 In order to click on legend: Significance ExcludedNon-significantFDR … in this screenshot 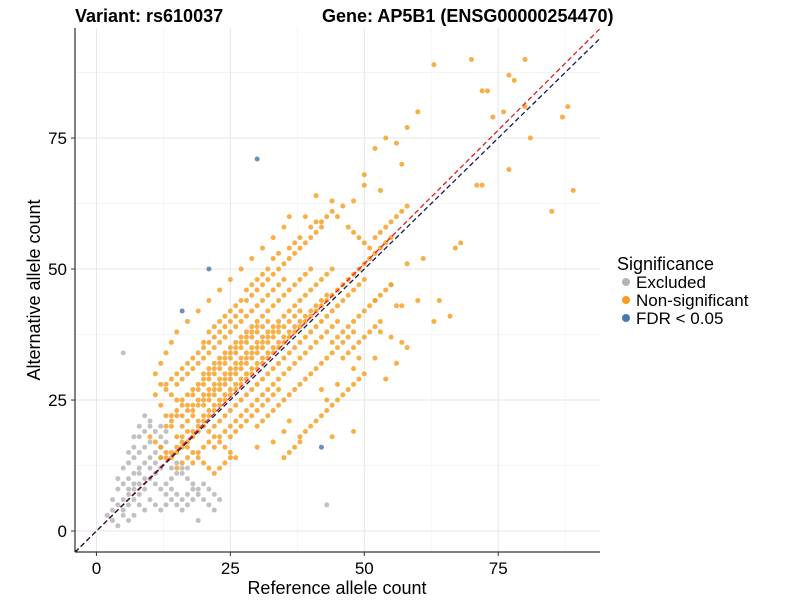, I will do `click(683, 291)`.